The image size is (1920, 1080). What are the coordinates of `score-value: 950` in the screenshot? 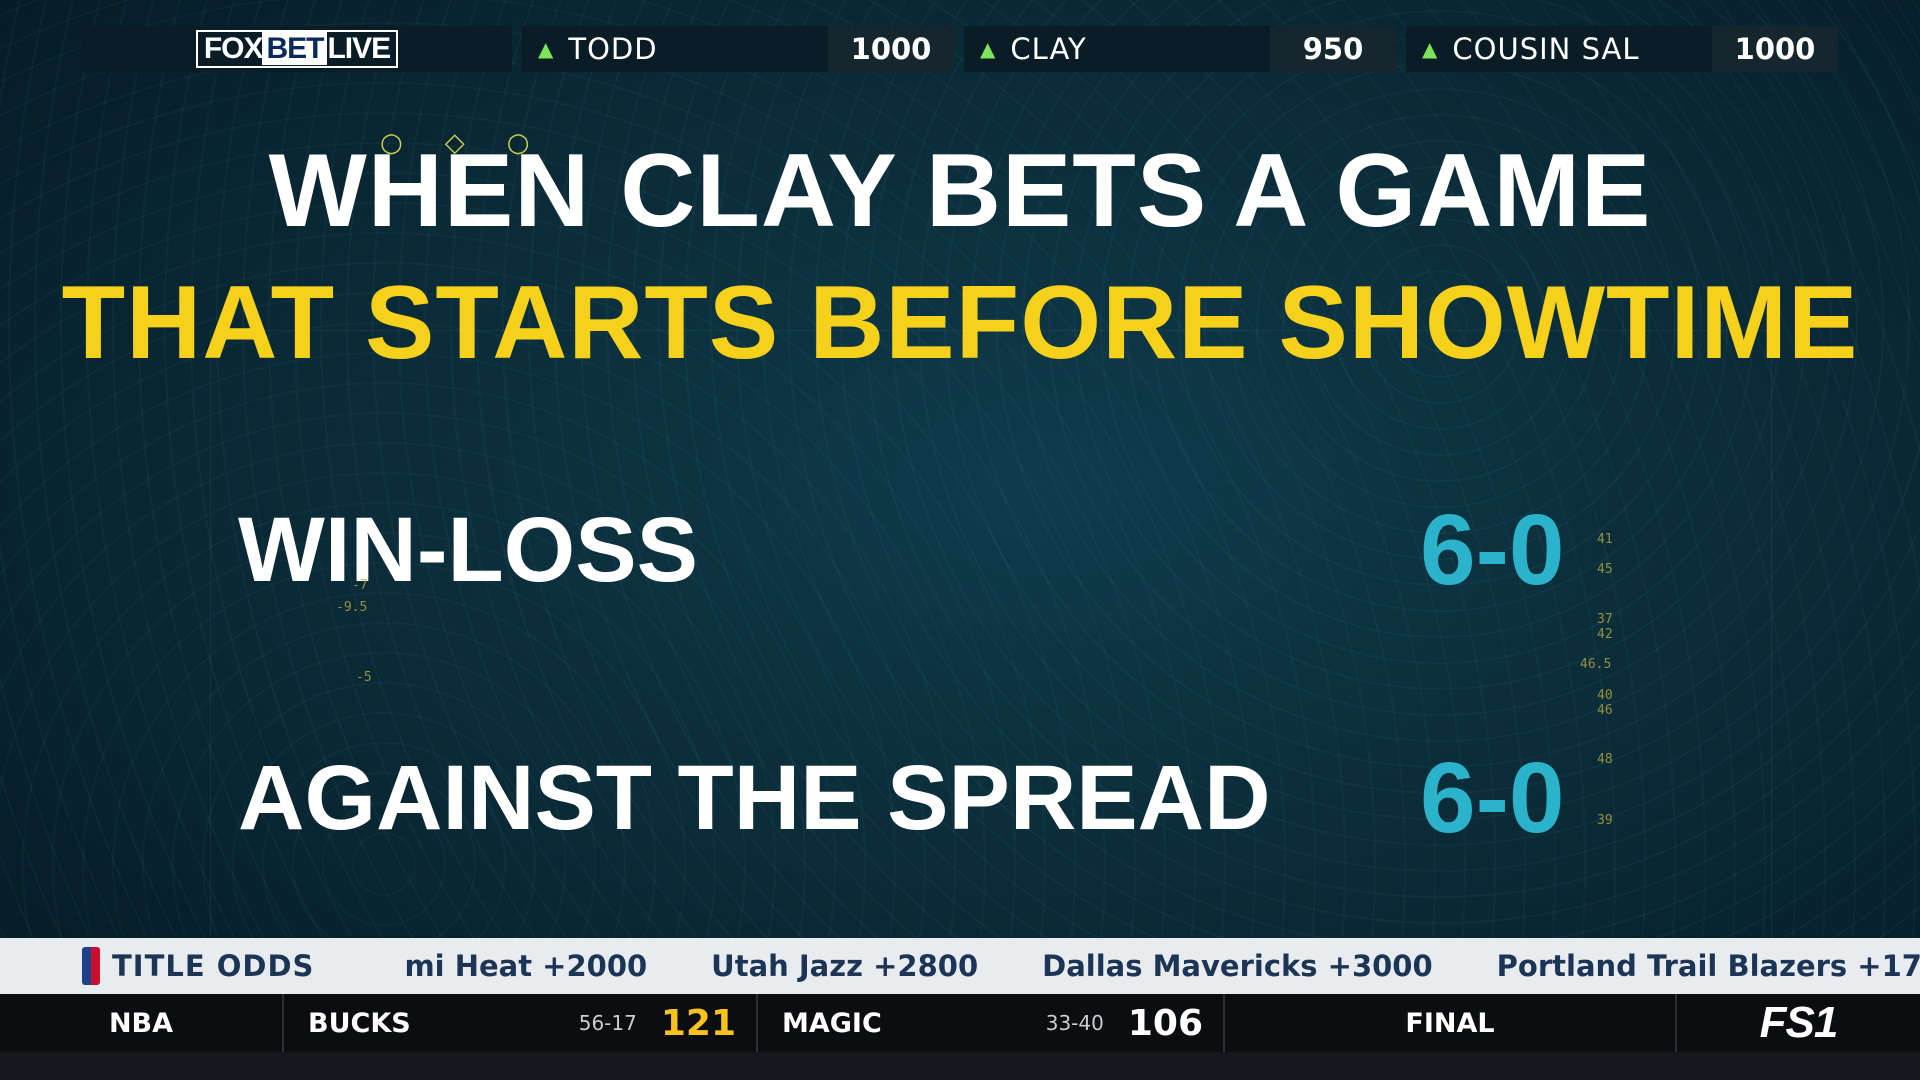 It's located at (1333, 49).